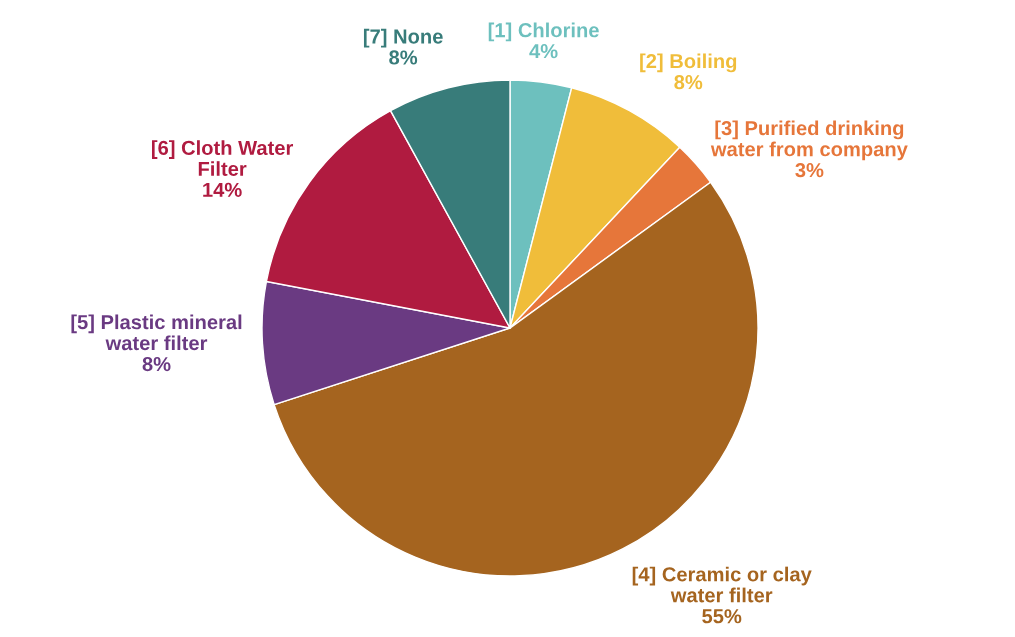  I want to click on slice-label: [4] Ceramic or clay water filter, so click(722, 584).